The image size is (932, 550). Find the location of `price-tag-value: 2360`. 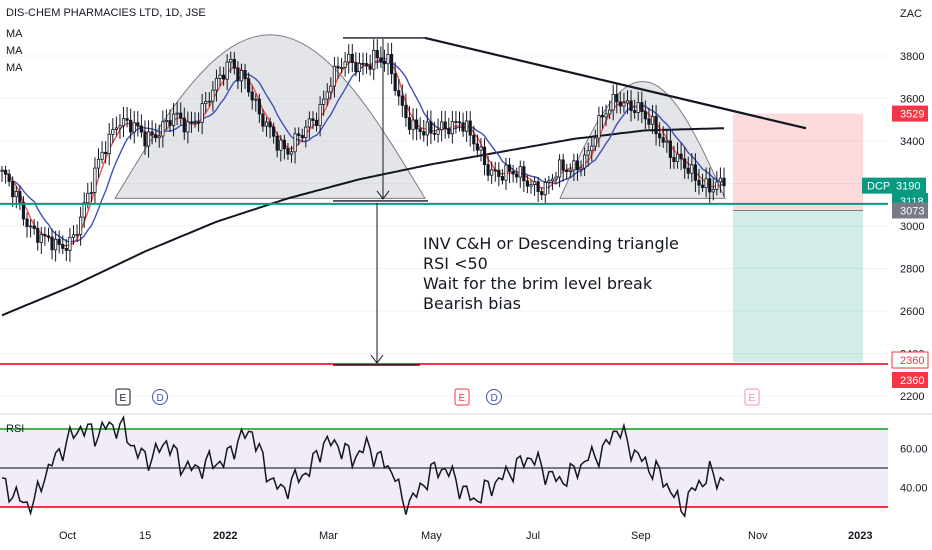

price-tag-value: 2360 is located at coordinates (912, 381).